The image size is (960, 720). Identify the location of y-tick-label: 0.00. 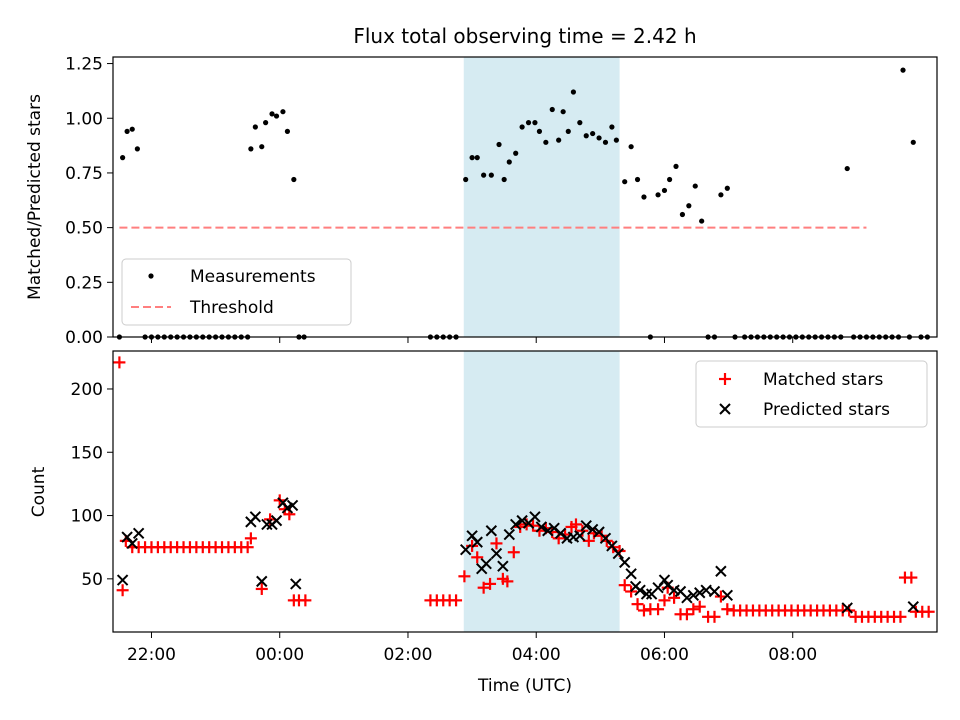
(84, 338).